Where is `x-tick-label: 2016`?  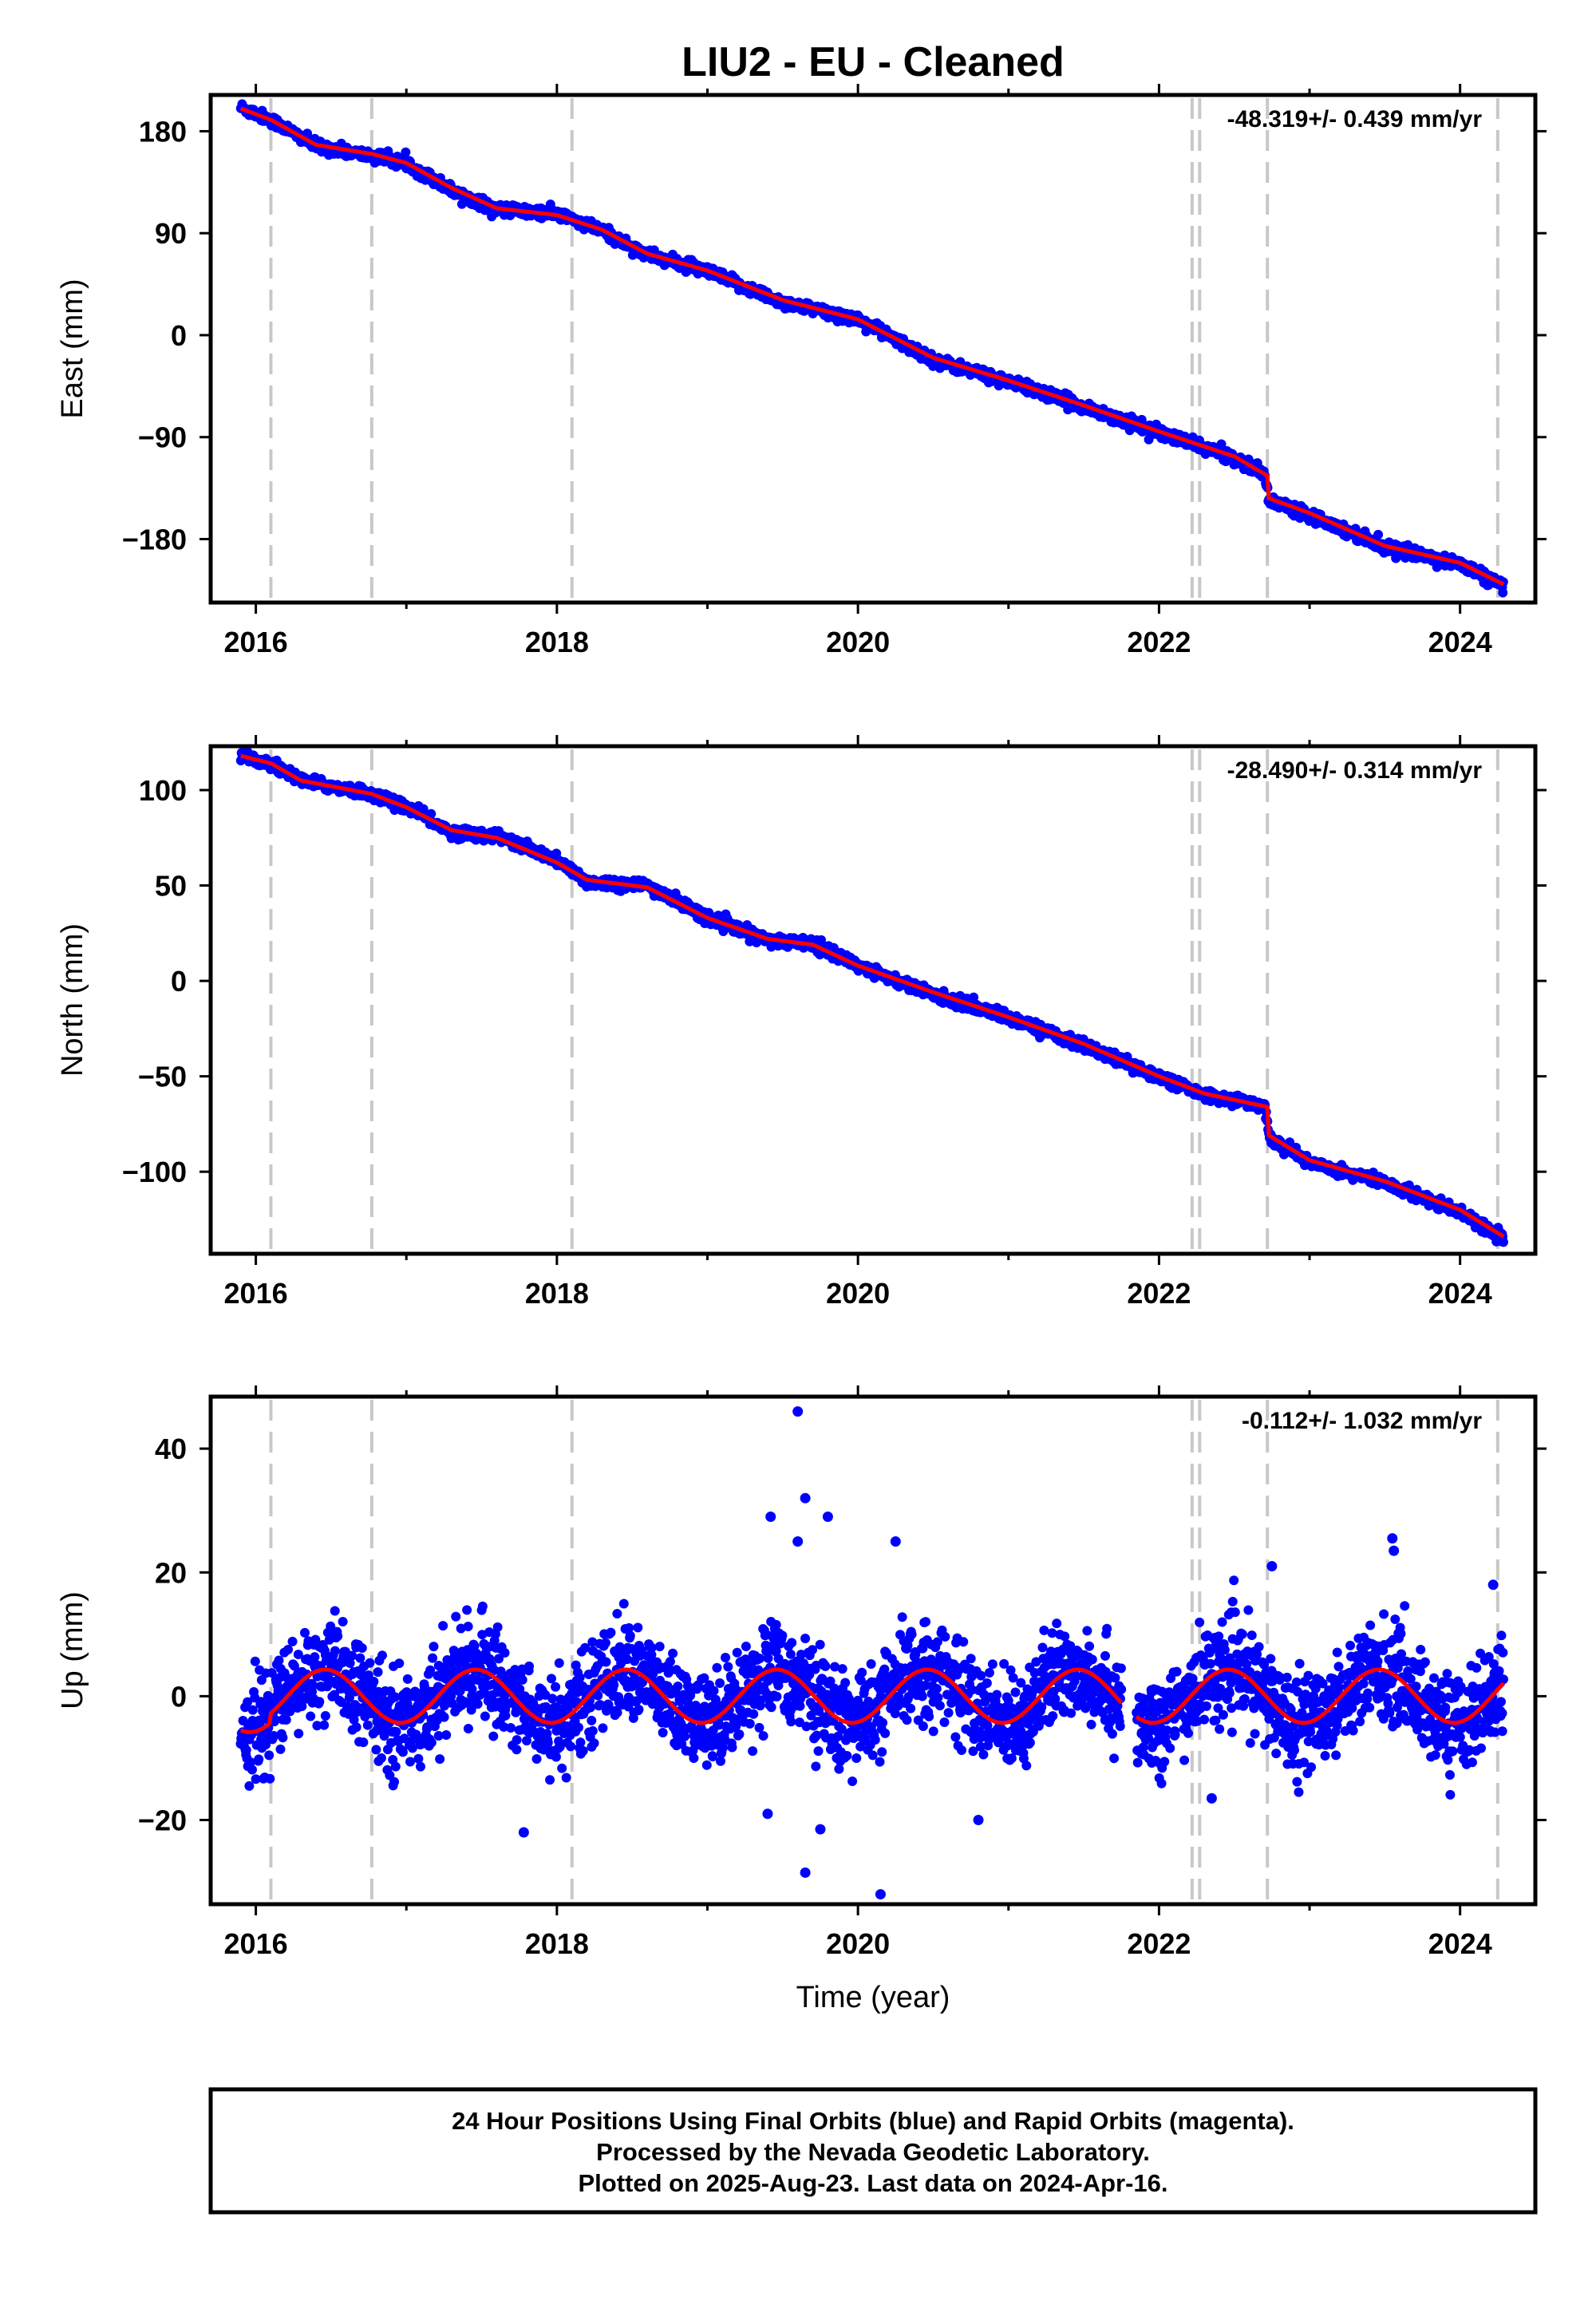 x-tick-label: 2016 is located at coordinates (256, 642).